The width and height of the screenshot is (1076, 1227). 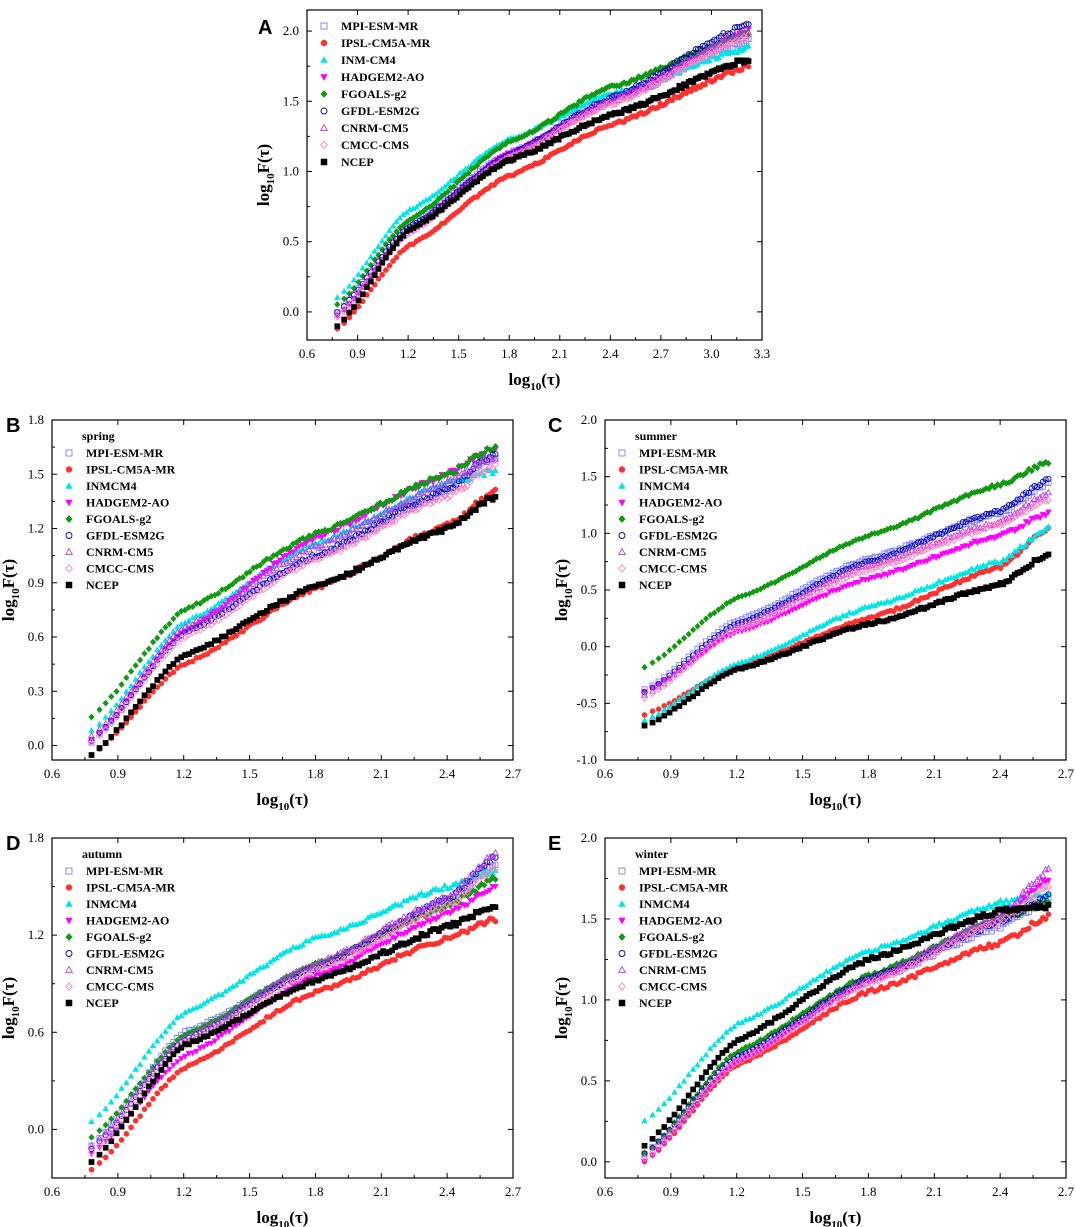 What do you see at coordinates (380, 111) in the screenshot?
I see `legend-label: GFDL-ESM2G` at bounding box center [380, 111].